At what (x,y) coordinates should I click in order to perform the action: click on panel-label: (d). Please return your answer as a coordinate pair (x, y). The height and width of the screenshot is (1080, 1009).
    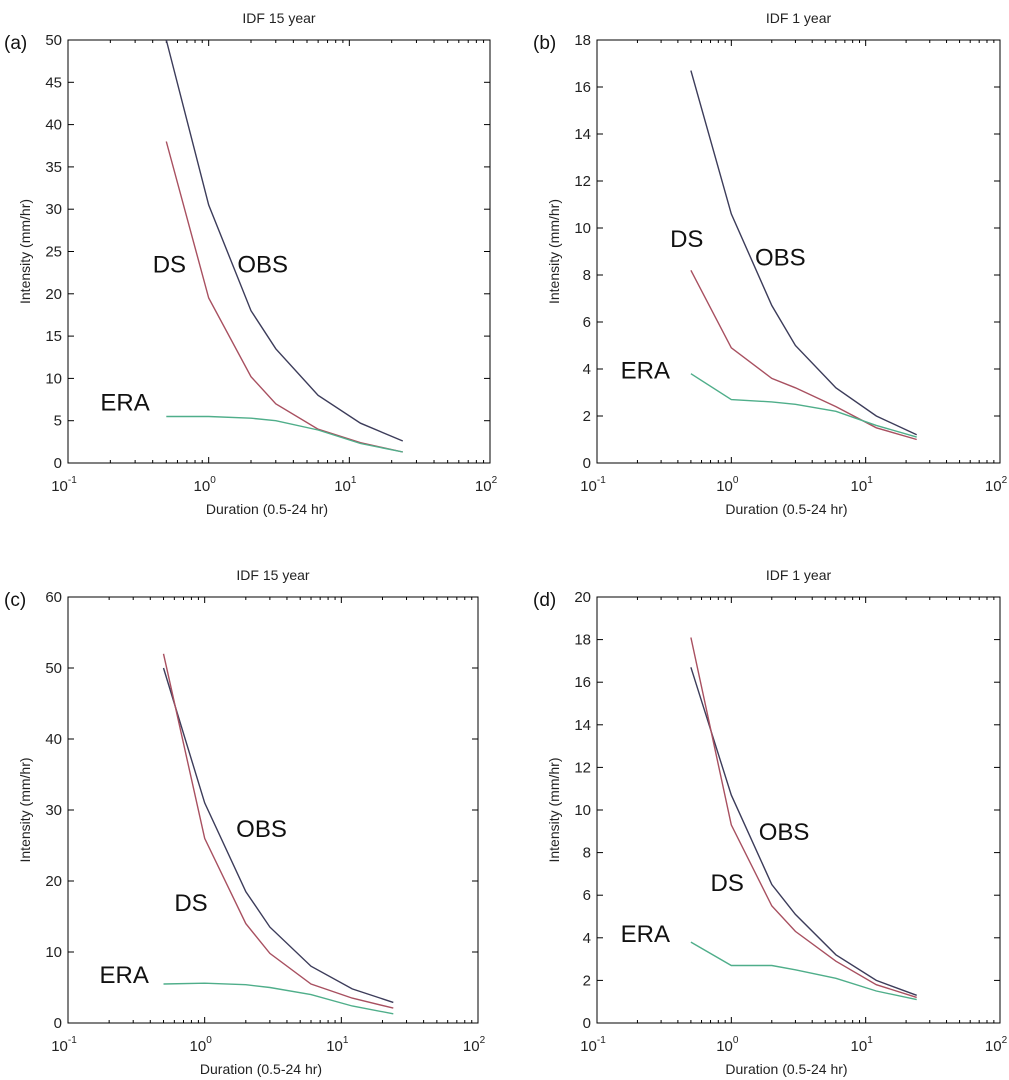
    Looking at the image, I should click on (544, 600).